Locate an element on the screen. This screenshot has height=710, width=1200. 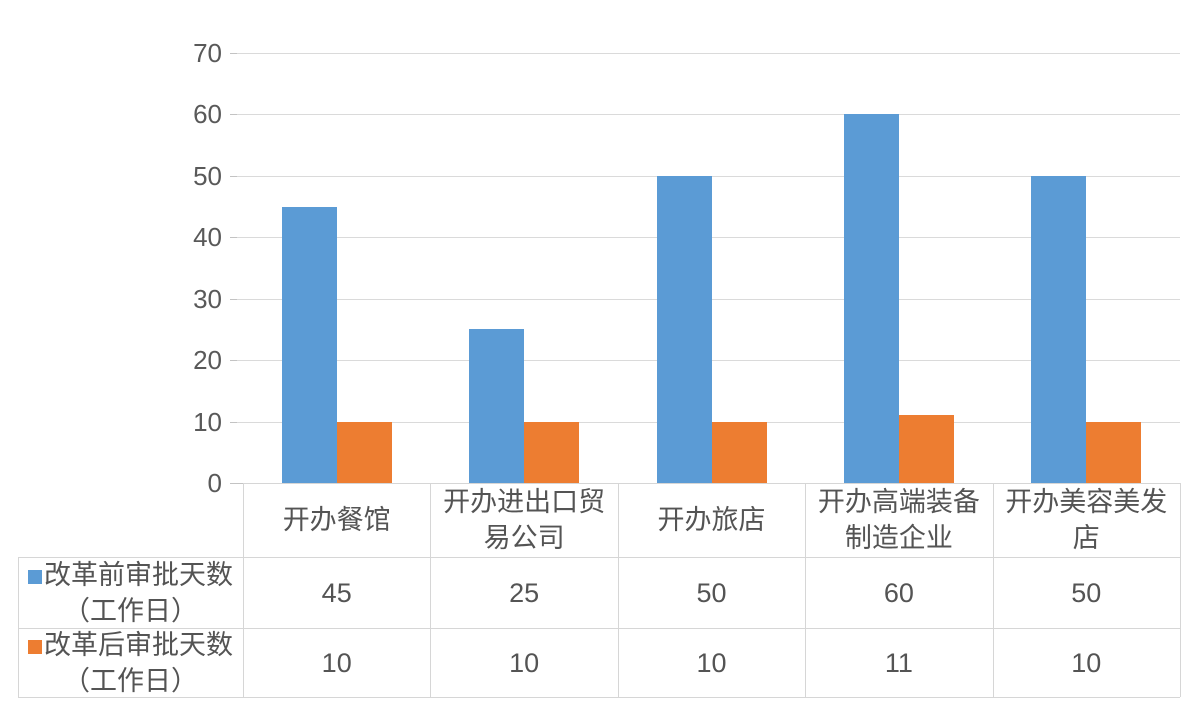
series-legend-label: 改革后审批天数 （工作日） is located at coordinates (130, 663).